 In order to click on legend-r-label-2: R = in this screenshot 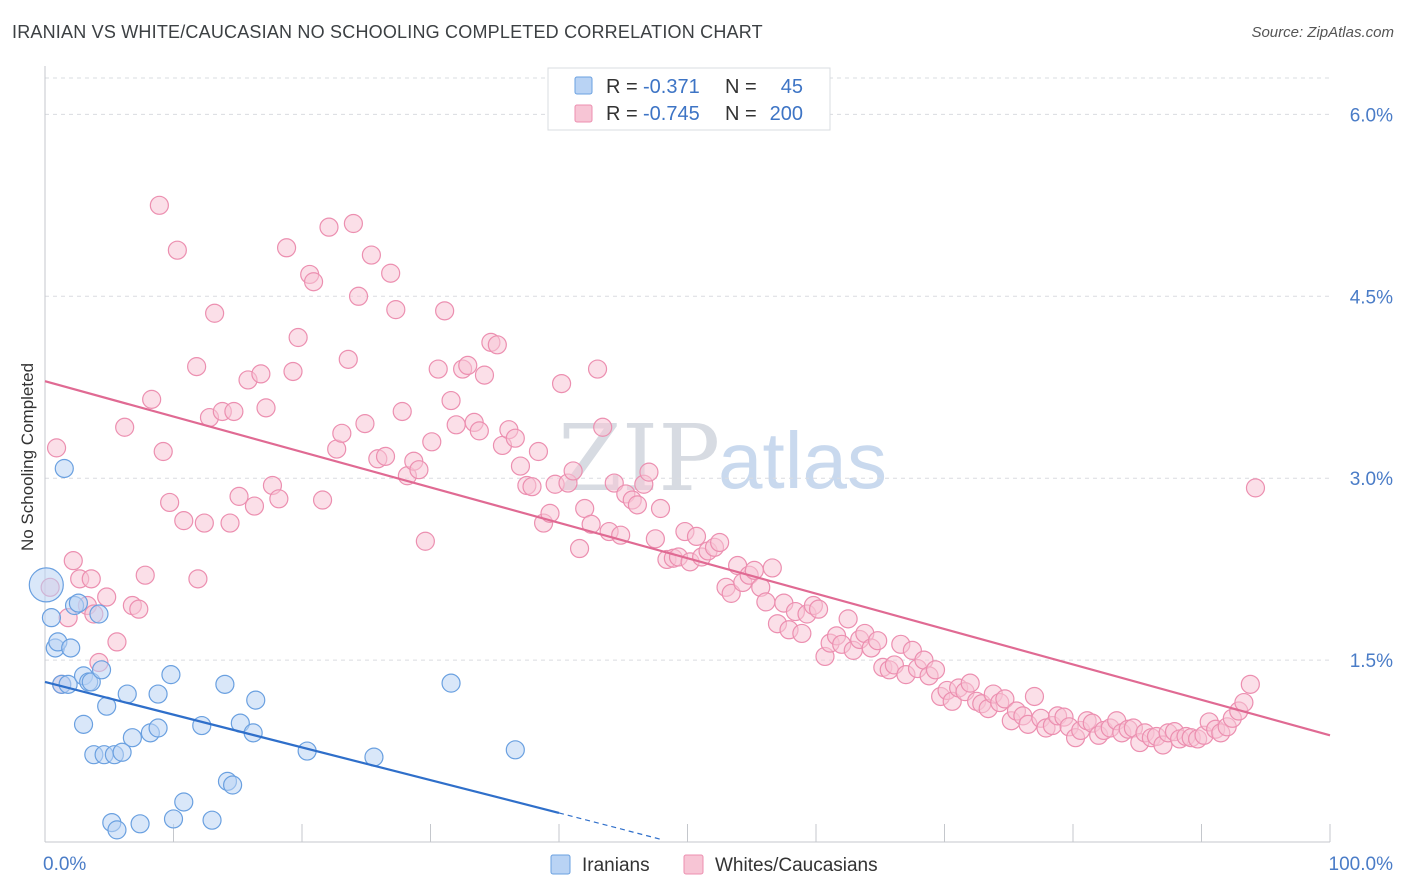, I will do `click(622, 114)`.